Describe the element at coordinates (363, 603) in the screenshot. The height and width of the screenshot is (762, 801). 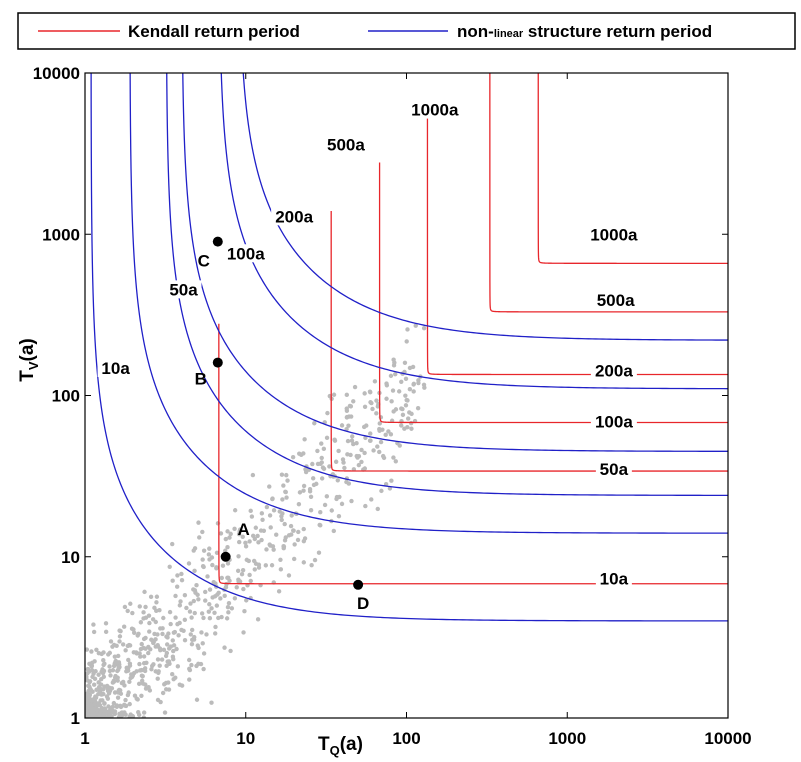
I see `marked-point-label: D` at that location.